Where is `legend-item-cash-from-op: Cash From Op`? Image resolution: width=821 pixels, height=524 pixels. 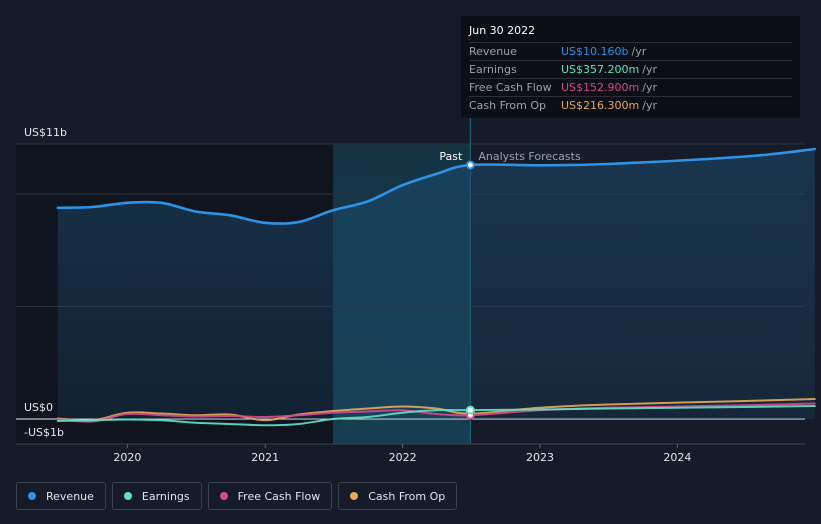 legend-item-cash-from-op: Cash From Op is located at coordinates (398, 496).